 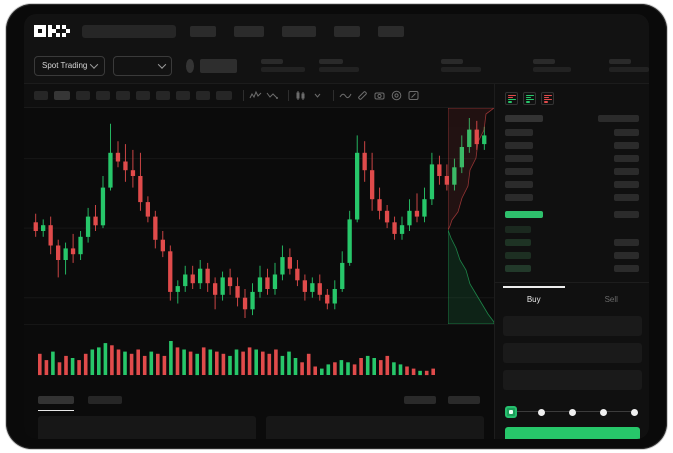 I want to click on tab-order-history, so click(x=105, y=400).